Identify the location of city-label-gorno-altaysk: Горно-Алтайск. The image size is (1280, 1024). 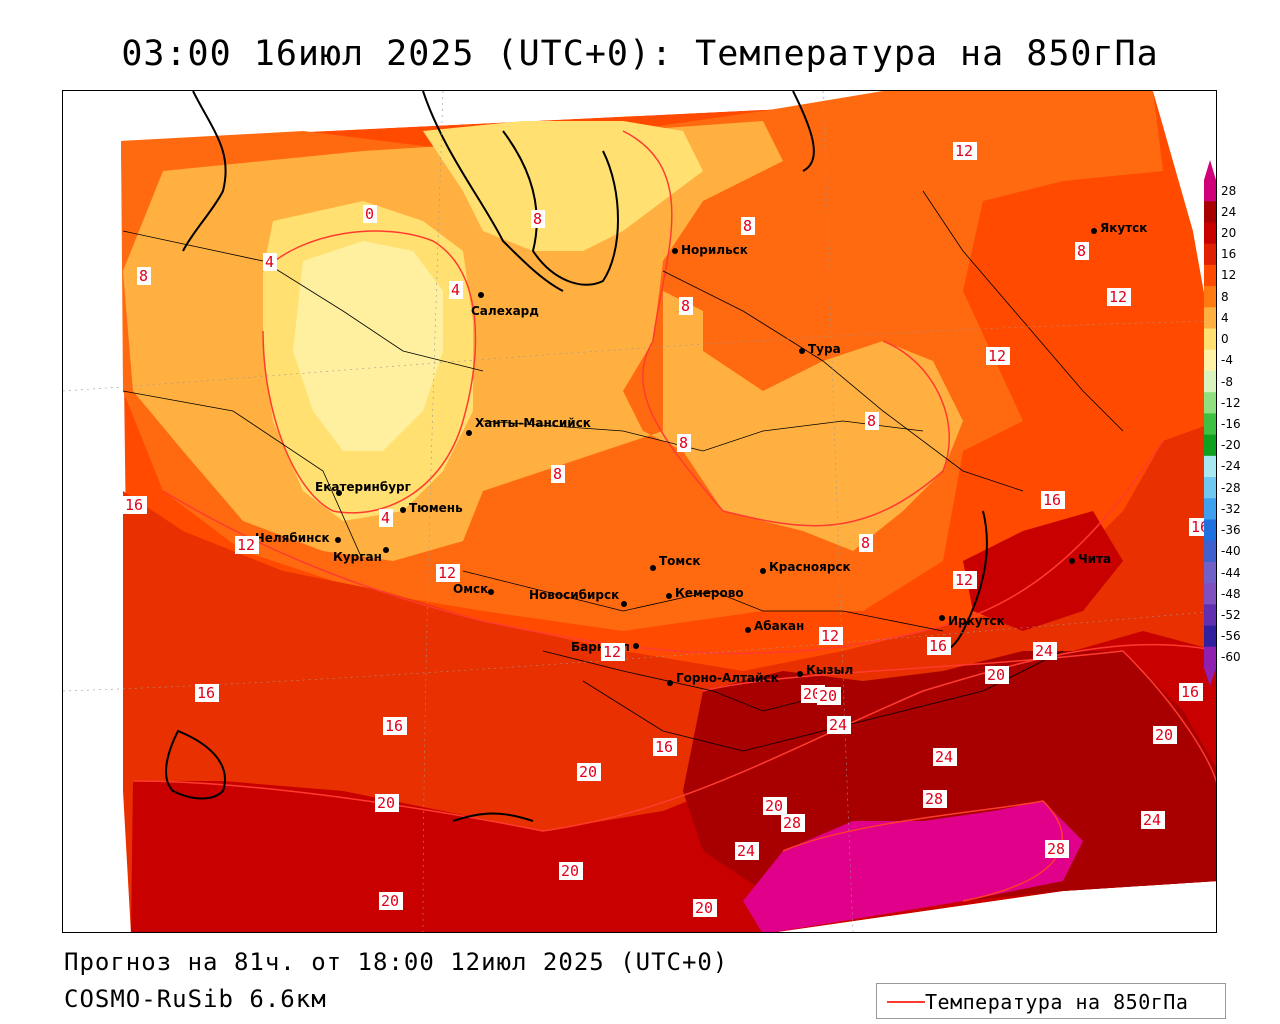
(727, 678).